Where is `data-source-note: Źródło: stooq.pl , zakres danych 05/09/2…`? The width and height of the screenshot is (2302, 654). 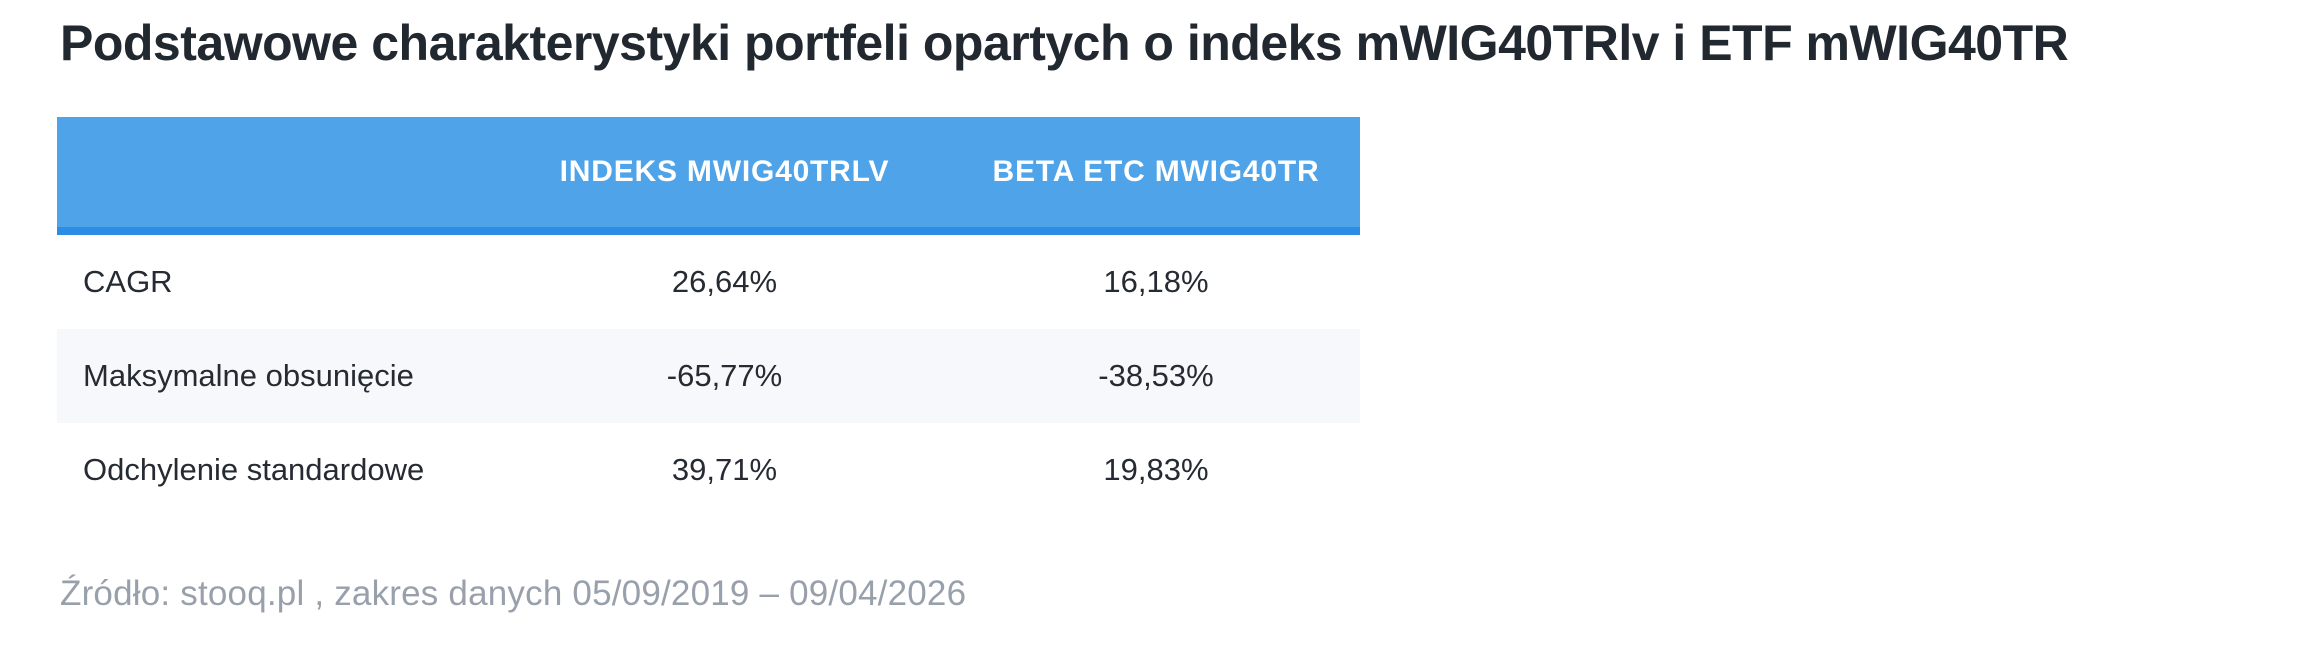 data-source-note: Źródło: stooq.pl , zakres danych 05/09/2… is located at coordinates (513, 593).